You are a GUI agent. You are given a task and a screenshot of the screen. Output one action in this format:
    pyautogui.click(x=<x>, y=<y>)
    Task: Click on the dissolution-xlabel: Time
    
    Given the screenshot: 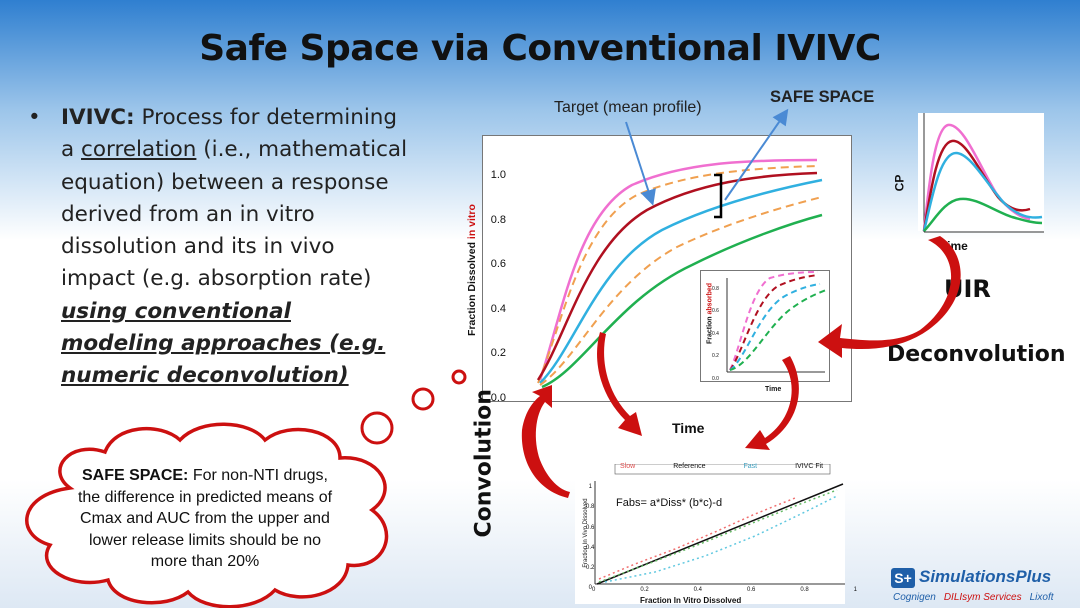 What is the action you would take?
    pyautogui.click(x=688, y=428)
    